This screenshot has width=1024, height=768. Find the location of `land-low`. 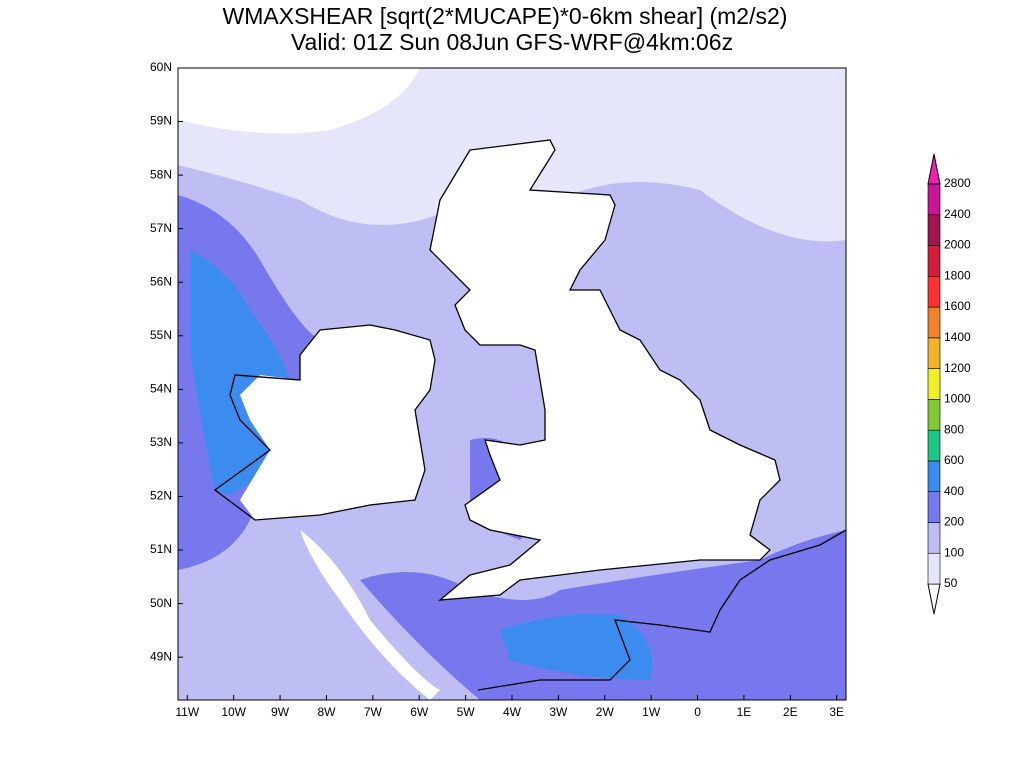

land-low is located at coordinates (337, 422).